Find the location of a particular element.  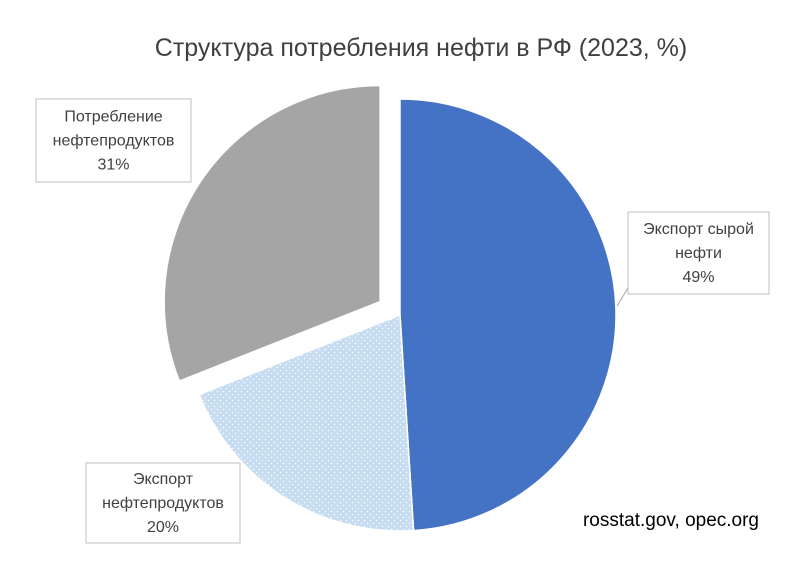

data-label-name-1-line-2: нефти is located at coordinates (698, 253).